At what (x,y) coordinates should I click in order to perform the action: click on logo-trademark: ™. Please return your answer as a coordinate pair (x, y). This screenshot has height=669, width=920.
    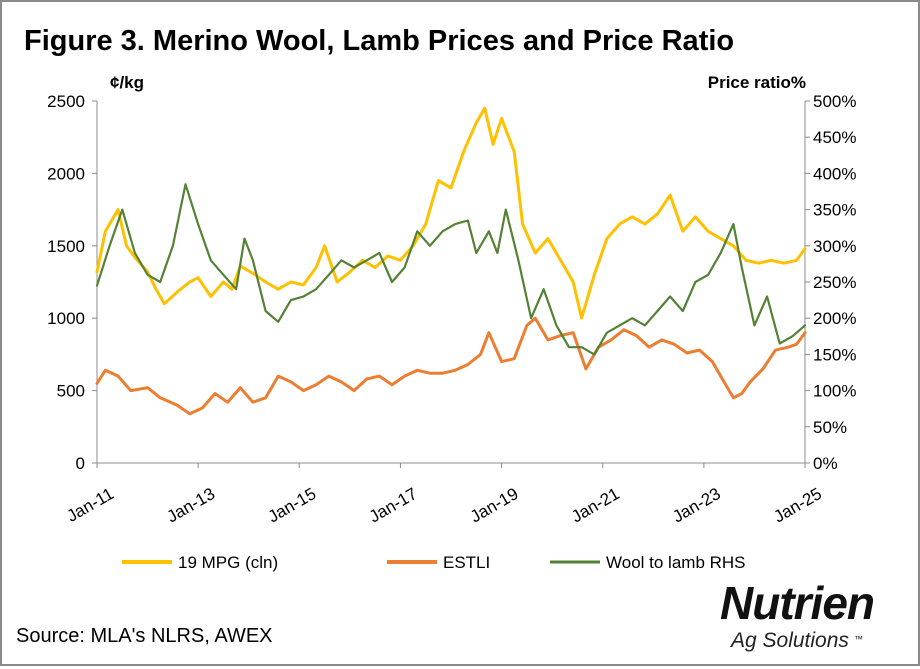
    Looking at the image, I should click on (858, 639).